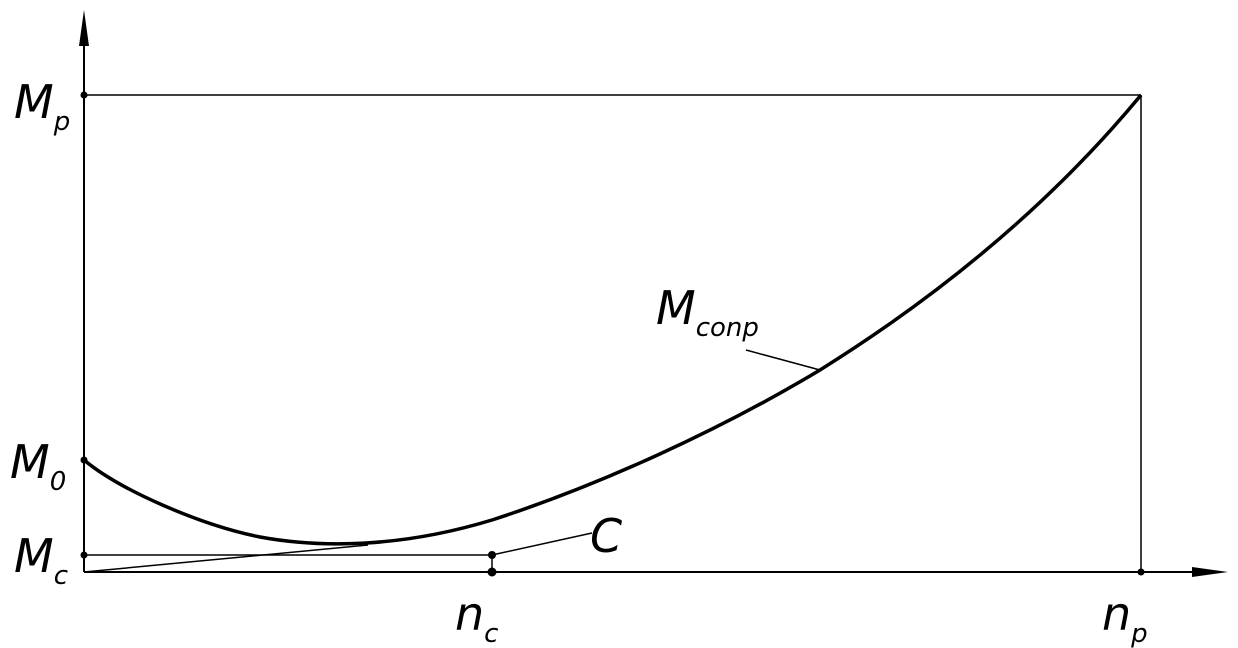 The height and width of the screenshot is (648, 1238). Describe the element at coordinates (84, 460) in the screenshot. I see `point-m0` at that location.